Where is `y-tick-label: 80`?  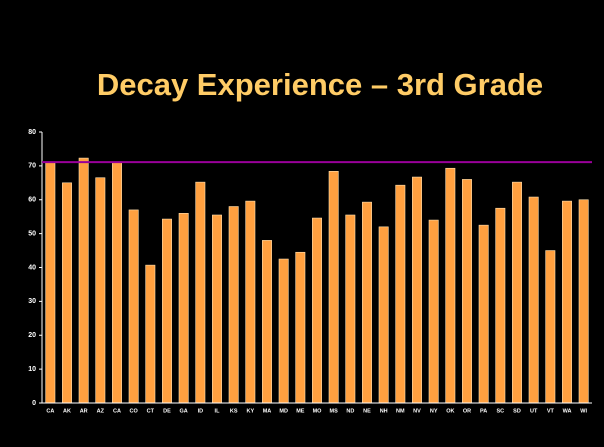
y-tick-label: 80 is located at coordinates (32, 132).